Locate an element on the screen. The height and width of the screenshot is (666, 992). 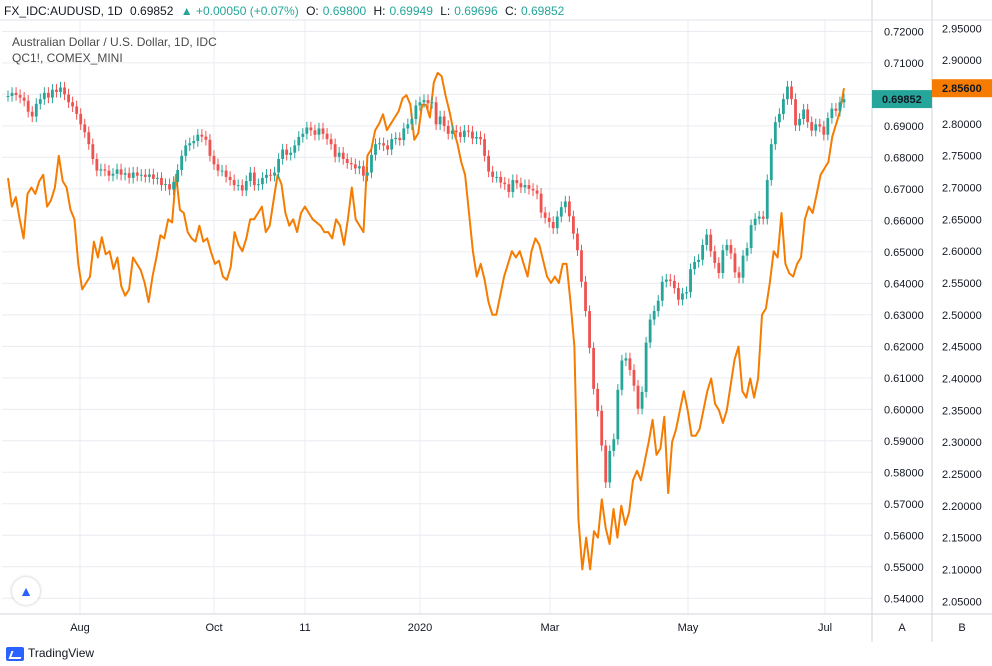
left-tick-label: 0.68000 is located at coordinates (904, 158).